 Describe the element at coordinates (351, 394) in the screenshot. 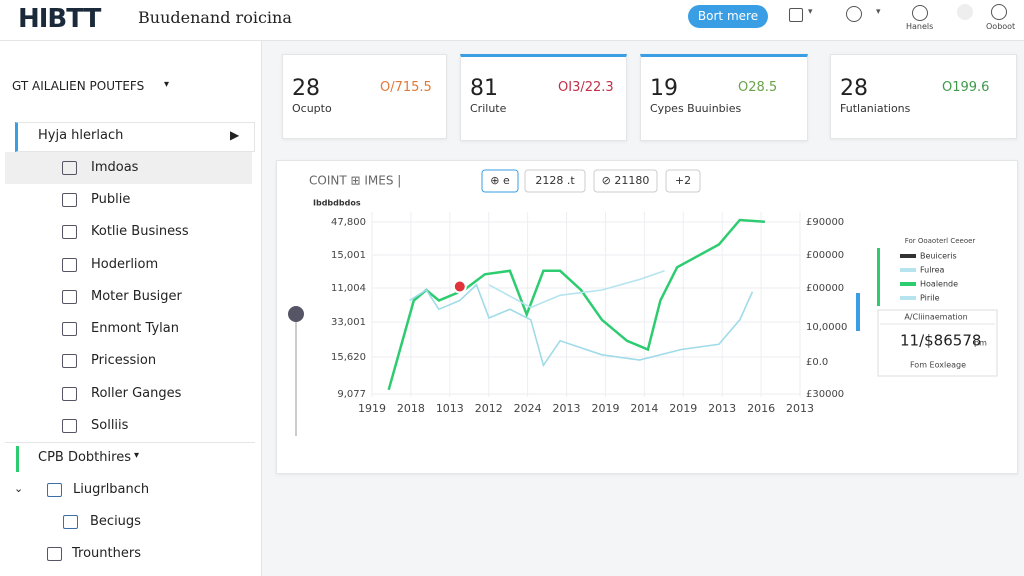

I see `y-tick-label: 9,077` at that location.